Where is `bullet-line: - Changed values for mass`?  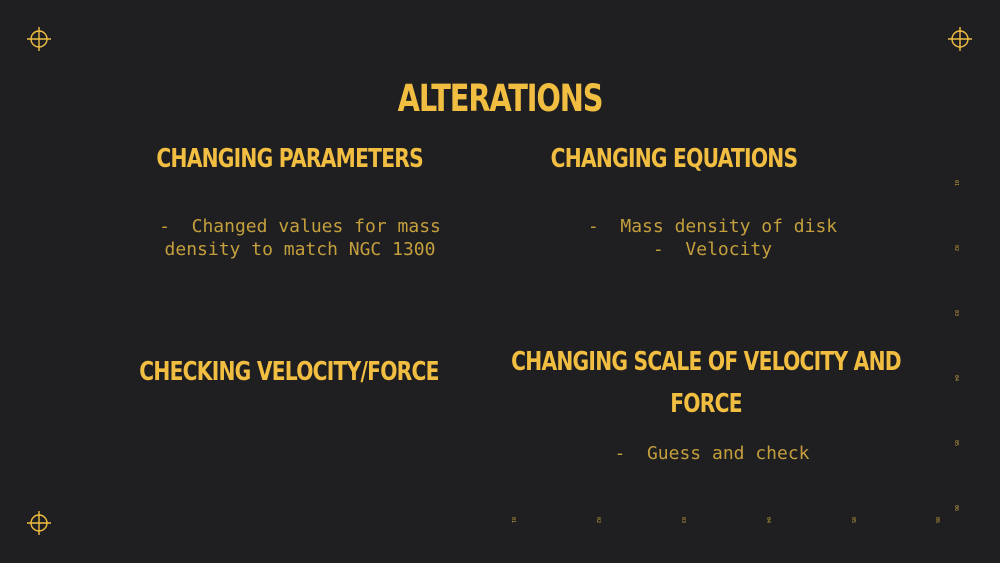
bullet-line: - Changed values for mass is located at coordinates (300, 226).